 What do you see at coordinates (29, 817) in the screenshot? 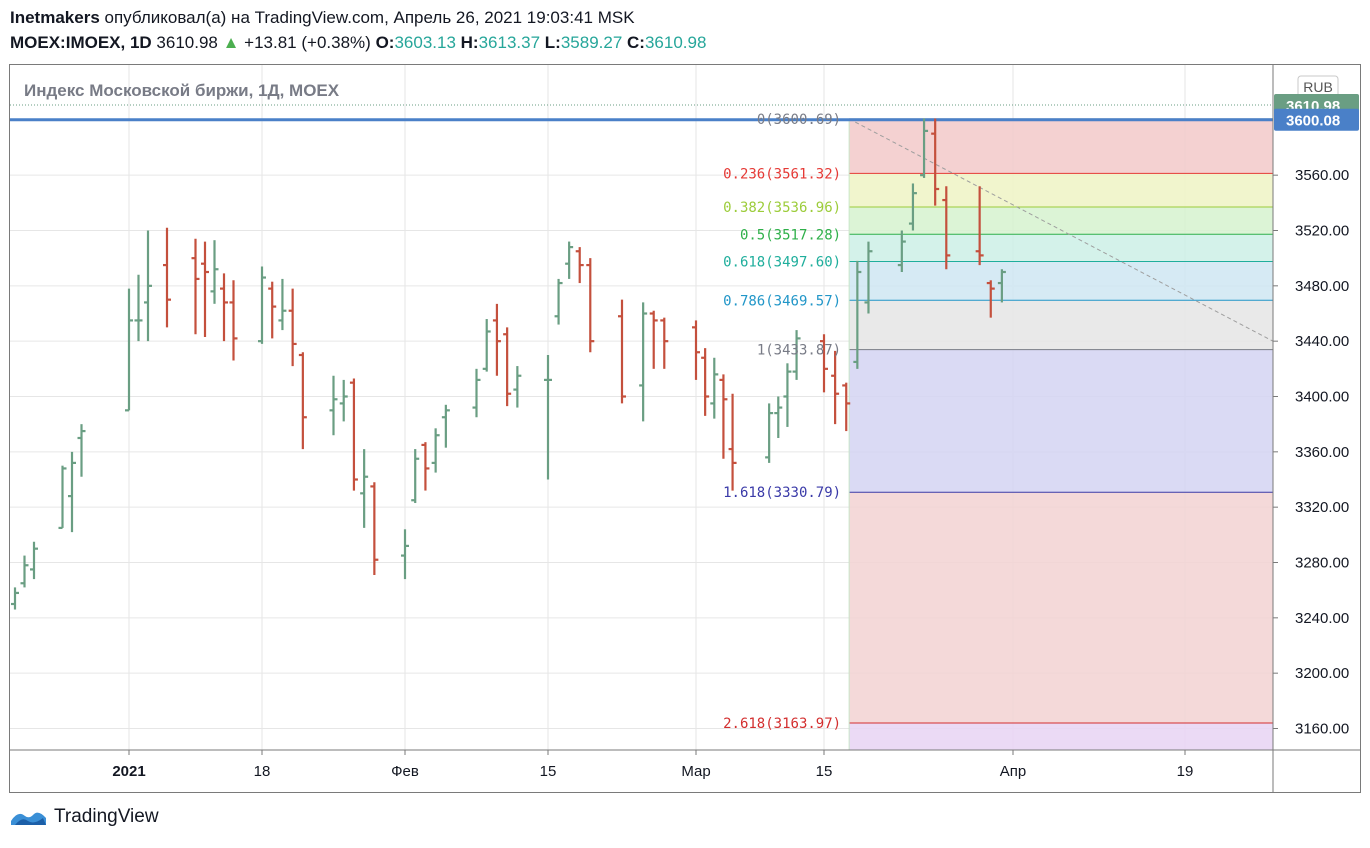
I see `tradingview-logo-icon` at bounding box center [29, 817].